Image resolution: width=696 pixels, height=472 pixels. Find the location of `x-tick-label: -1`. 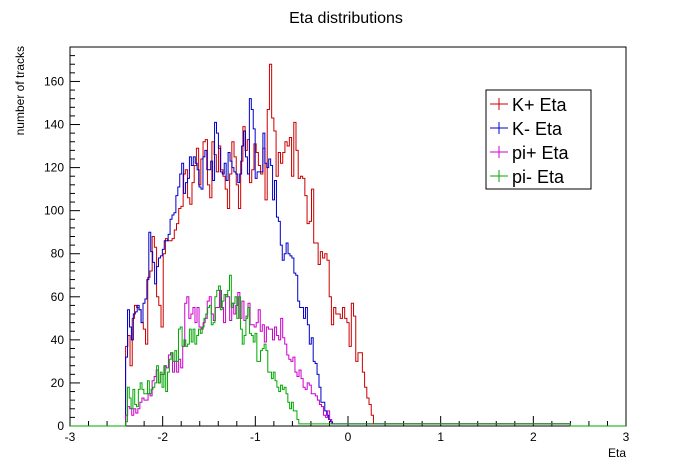

x-tick-label: -1 is located at coordinates (255, 437).